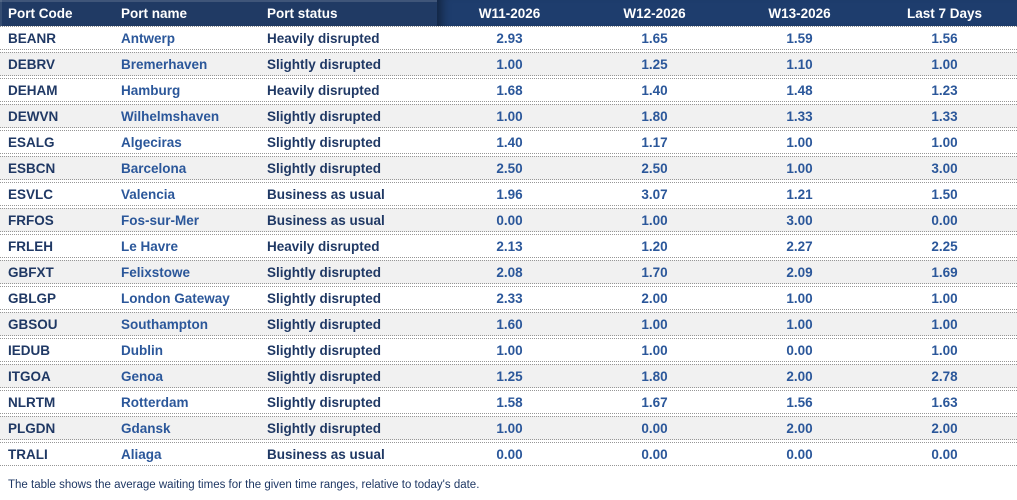 Image resolution: width=1017 pixels, height=500 pixels. I want to click on port-status-cell: Heavily disrupted, so click(323, 90).